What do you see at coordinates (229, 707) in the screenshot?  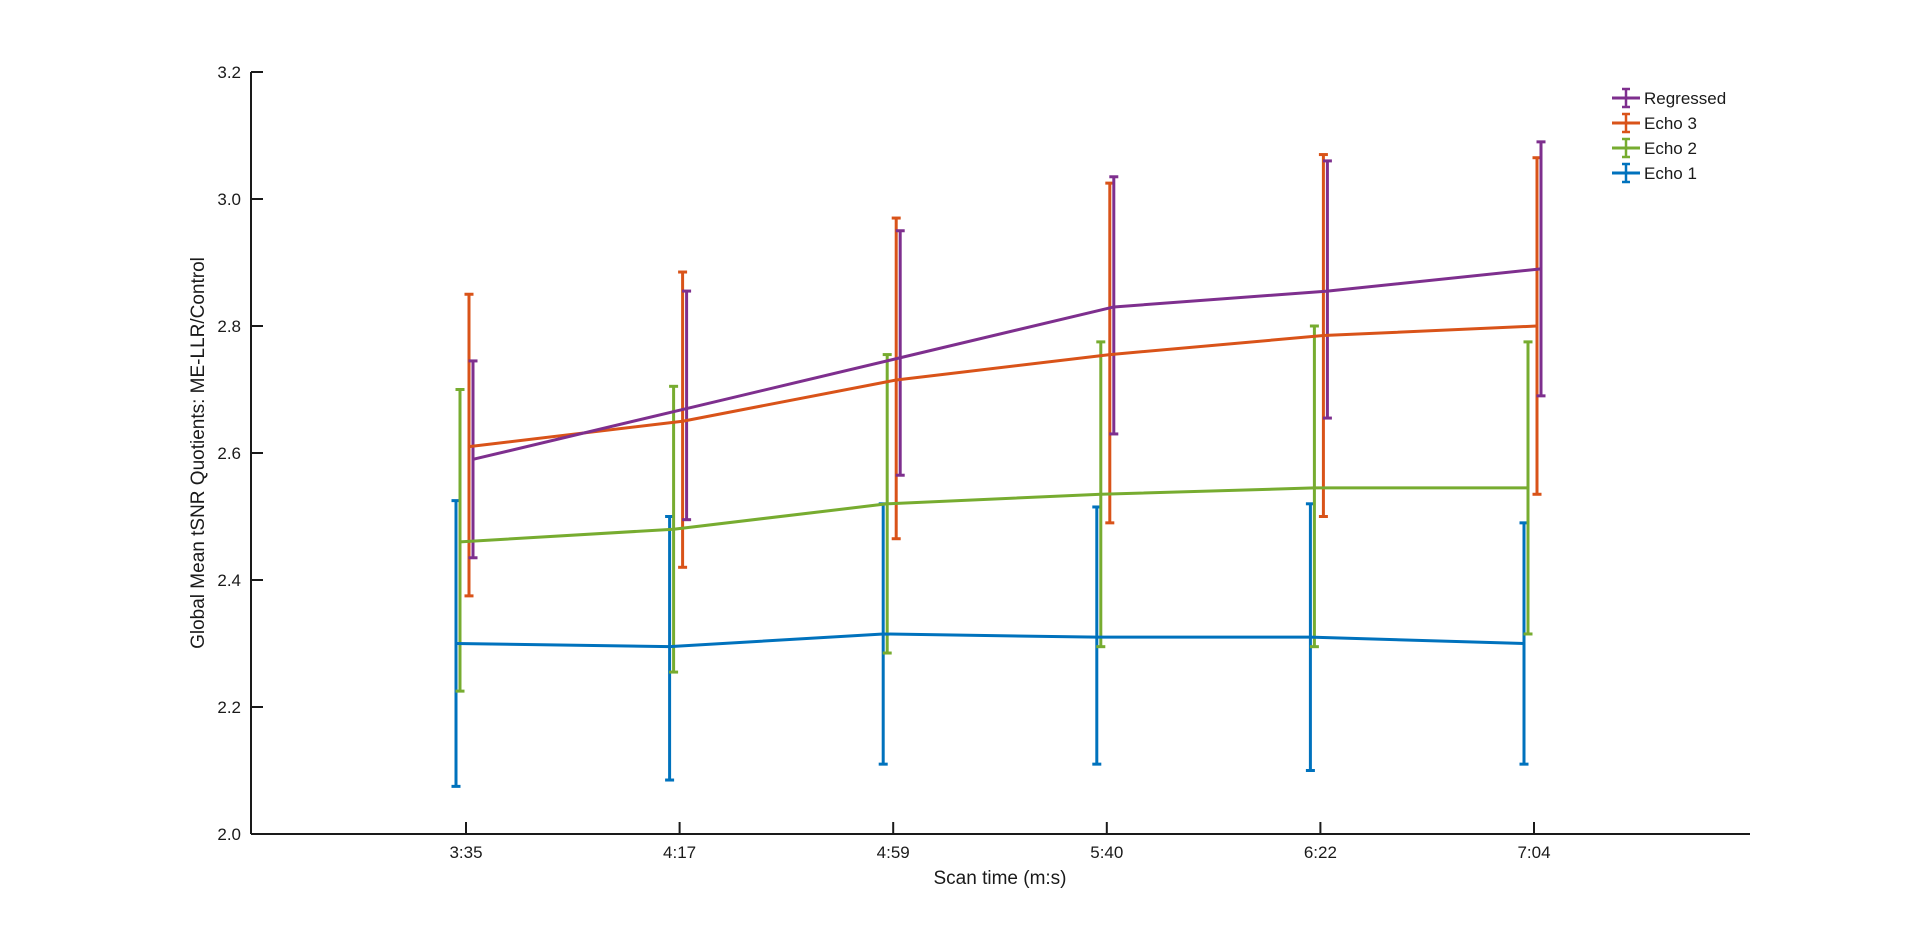 I see `y-tick-label: 2.2` at bounding box center [229, 707].